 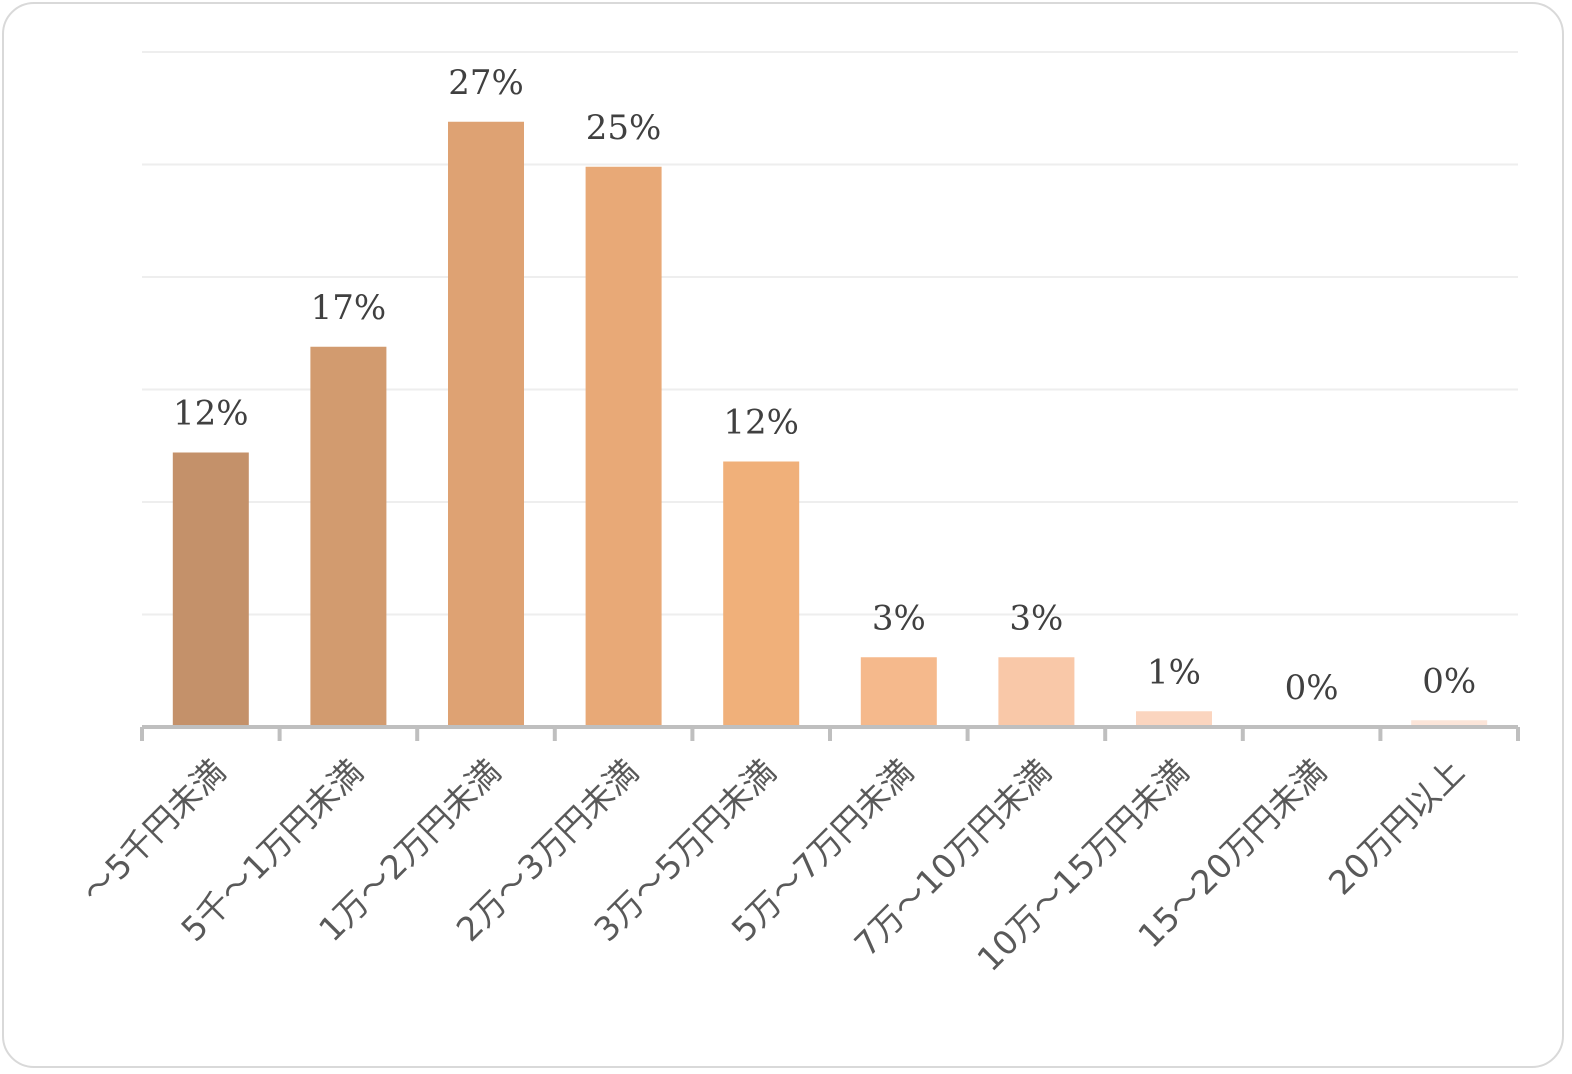 I want to click on data-label: 17%, so click(x=349, y=308).